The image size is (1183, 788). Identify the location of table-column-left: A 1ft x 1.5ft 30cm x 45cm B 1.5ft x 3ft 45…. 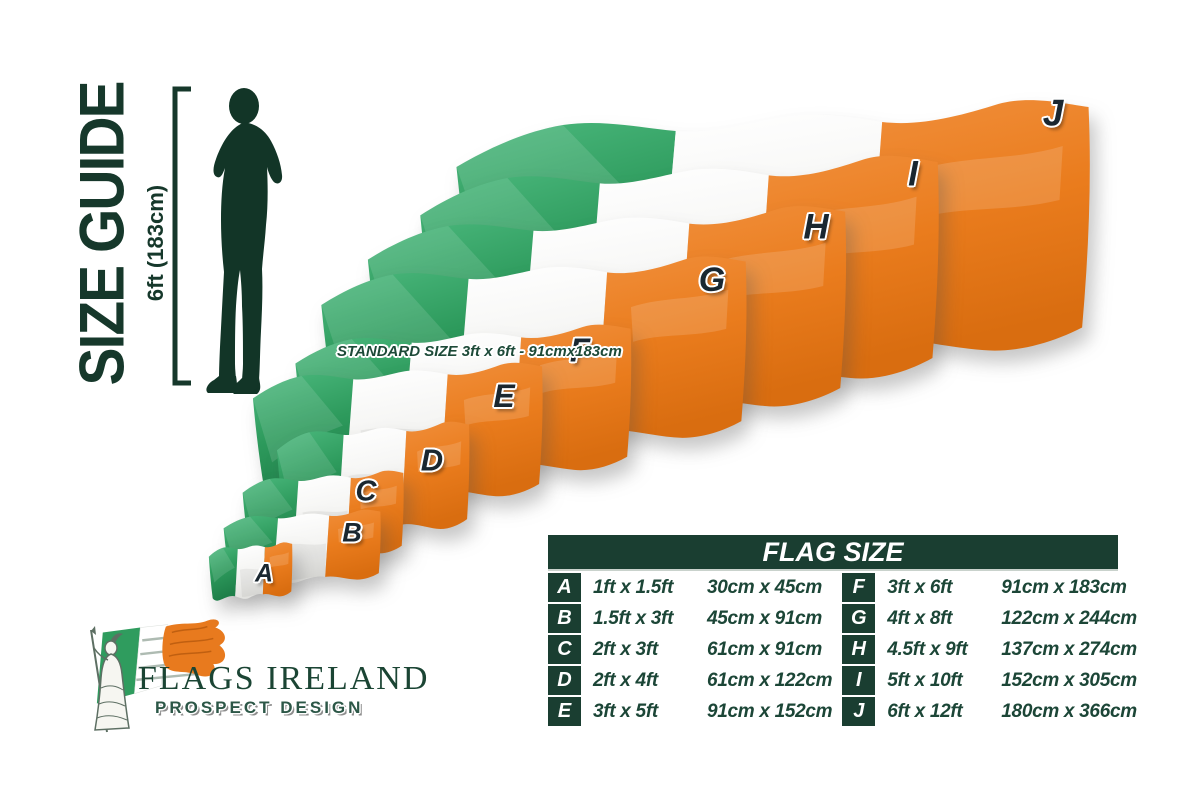
(690, 648).